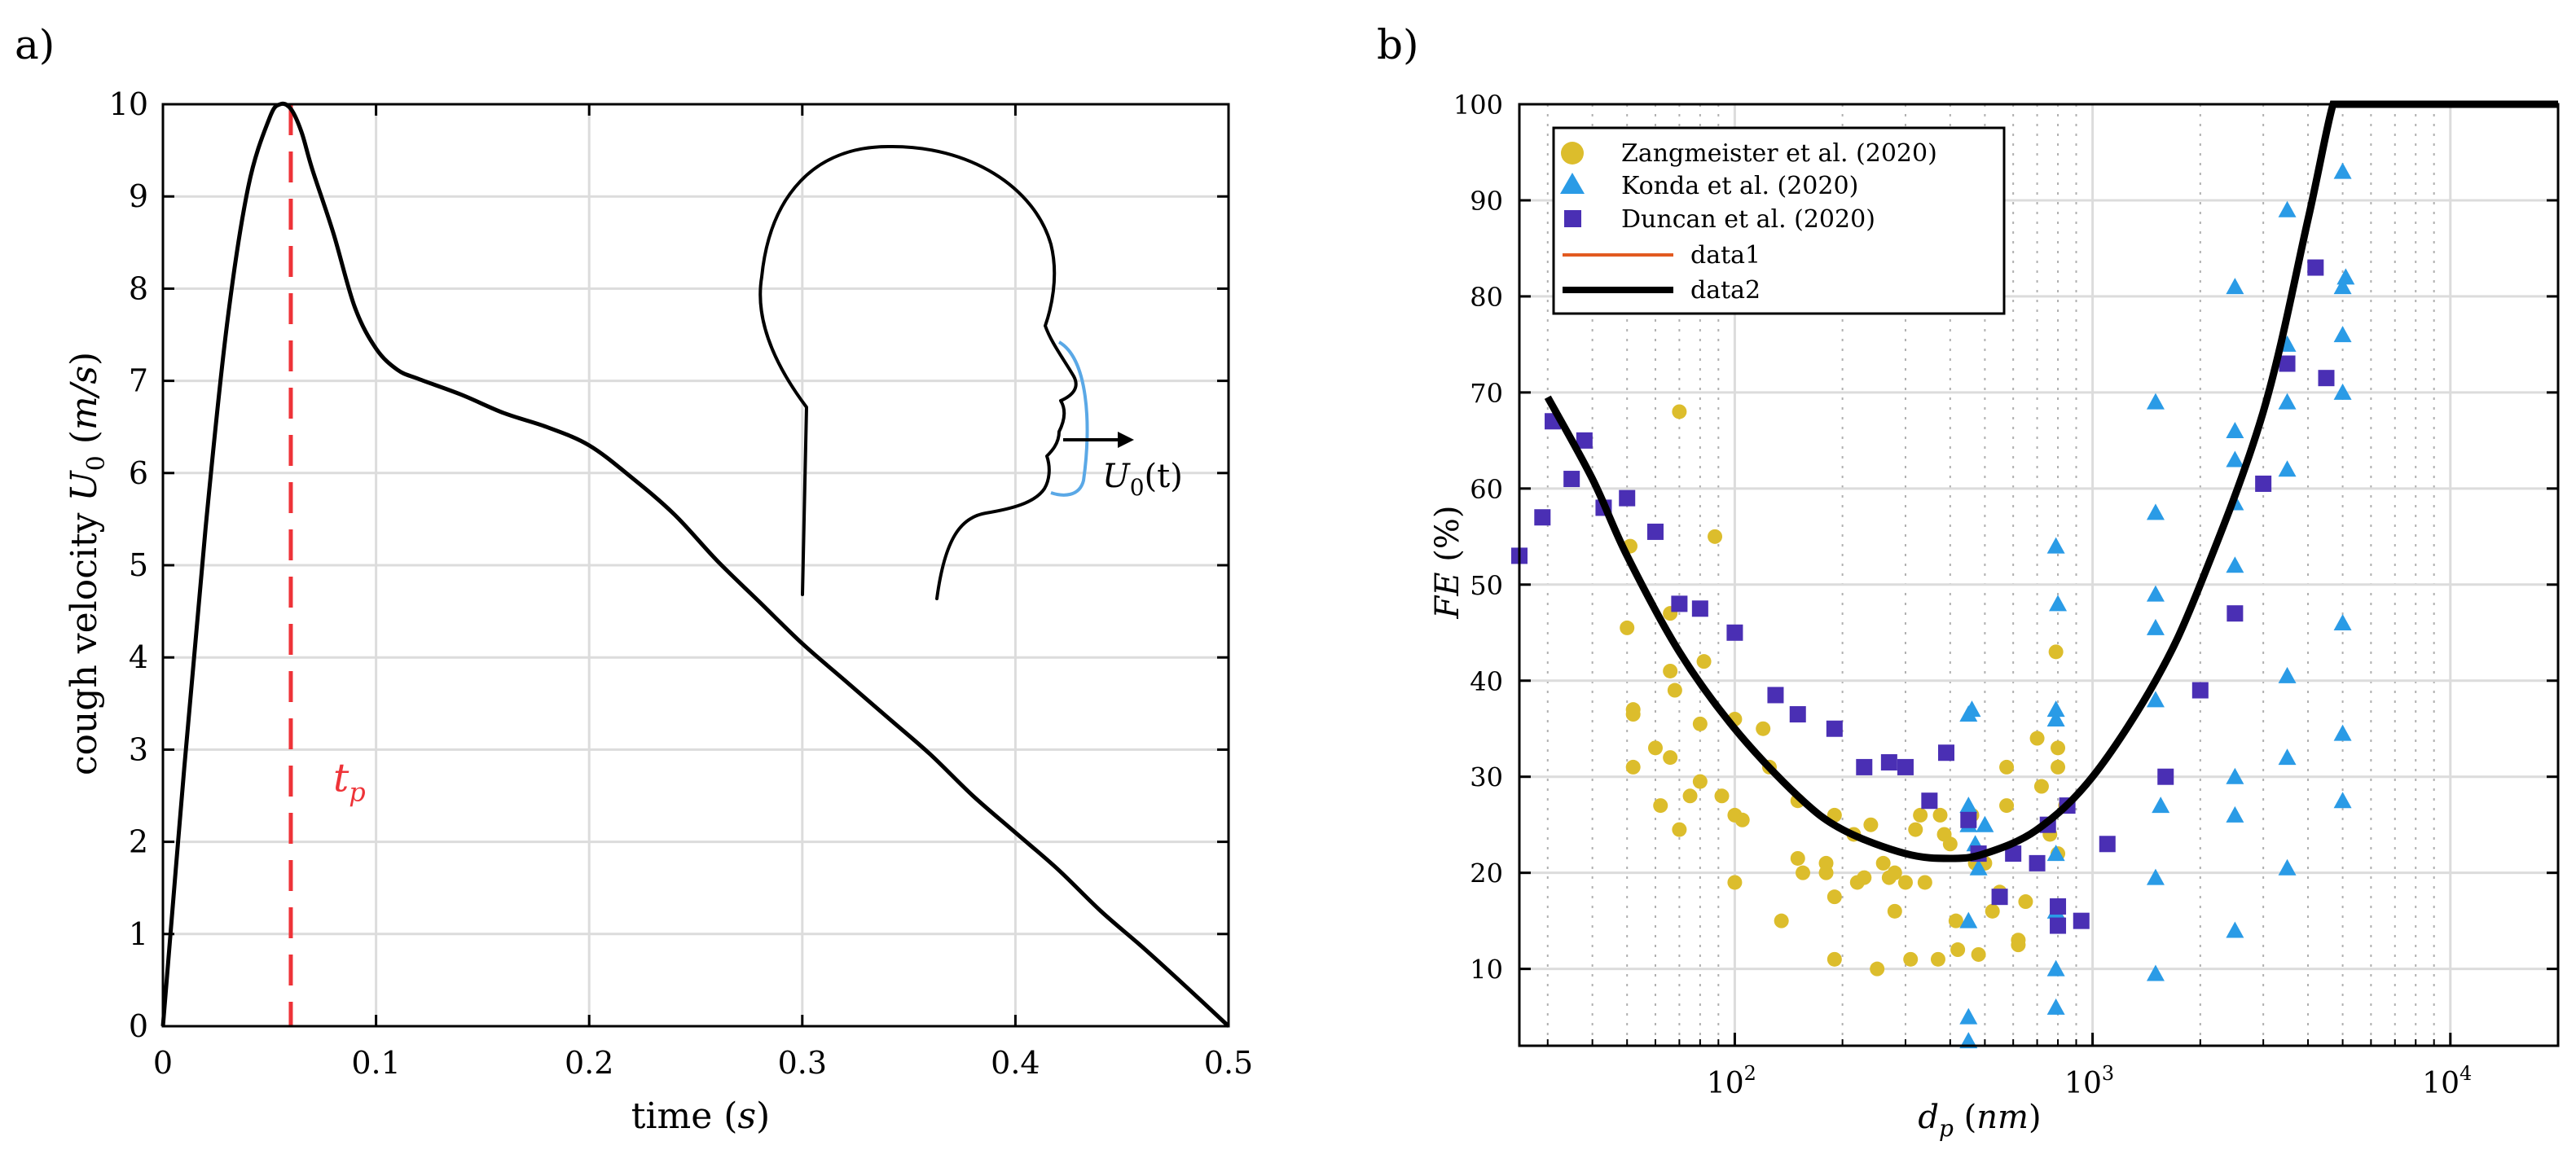  I want to click on legend-box, so click(1779, 221).